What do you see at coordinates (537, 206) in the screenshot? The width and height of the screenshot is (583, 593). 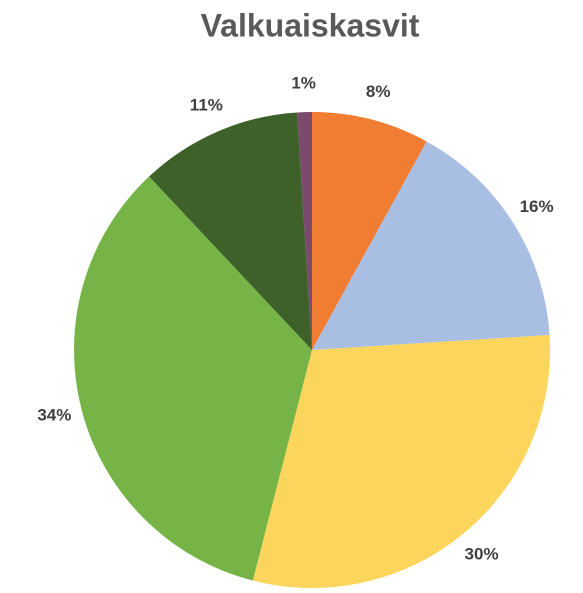 I see `data-label: 16%` at bounding box center [537, 206].